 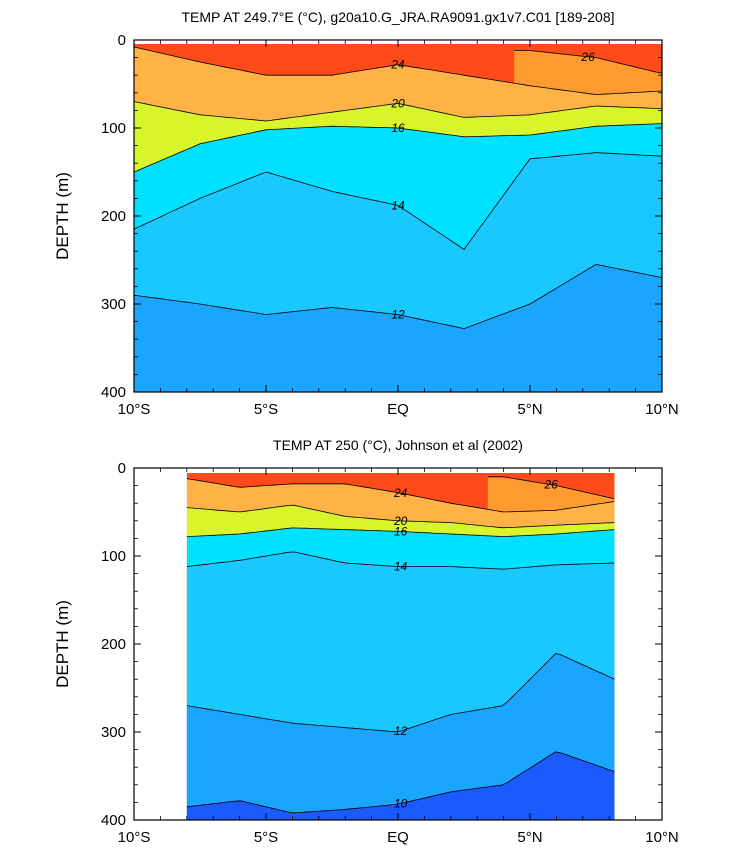 I want to click on chart-title: TEMP AT 250 (°C), Johnson et al (2002), so click(x=398, y=445).